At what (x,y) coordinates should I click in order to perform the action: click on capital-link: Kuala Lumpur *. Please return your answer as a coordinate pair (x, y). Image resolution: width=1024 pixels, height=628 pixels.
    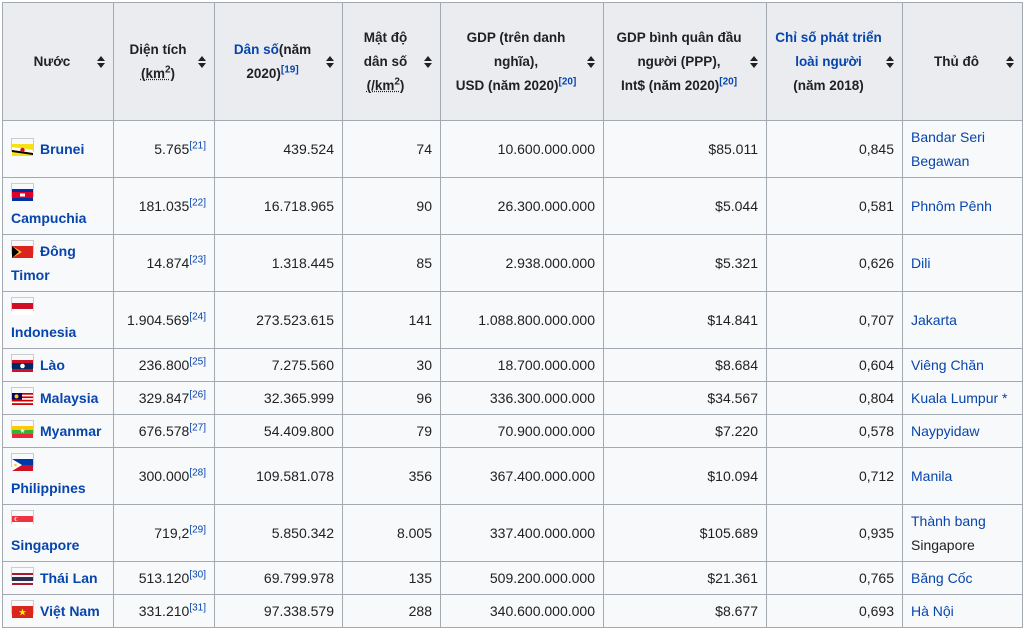
    Looking at the image, I should click on (959, 398).